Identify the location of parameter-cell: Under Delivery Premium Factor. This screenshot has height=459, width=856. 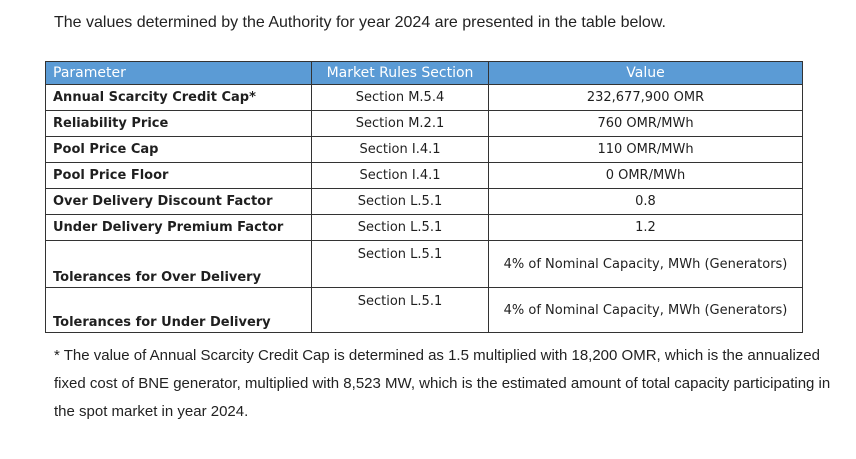
(178, 227).